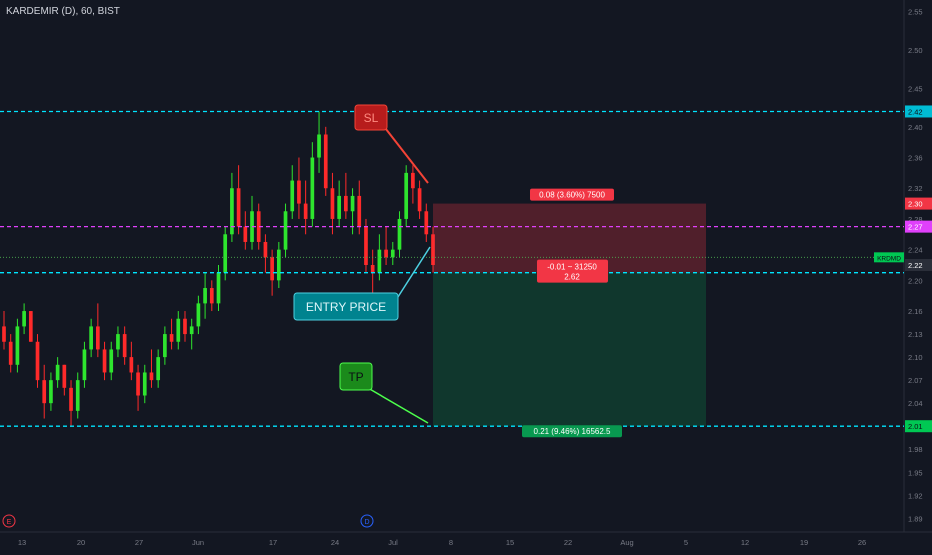  I want to click on symbol-title: KARDEMIR (D), 60, BIST, so click(63, 11).